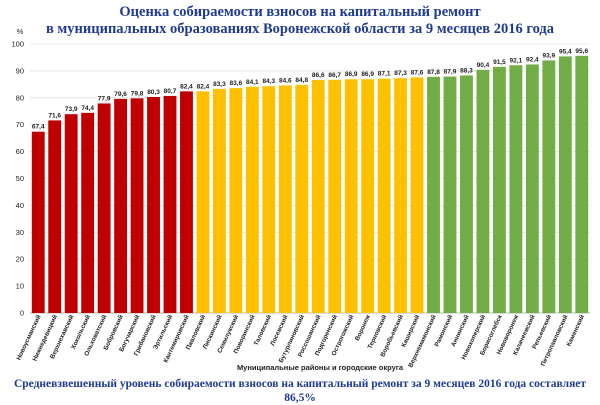 The width and height of the screenshot is (600, 405). What do you see at coordinates (268, 81) in the screenshot?
I see `bar-value-label-15: 84,3` at bounding box center [268, 81].